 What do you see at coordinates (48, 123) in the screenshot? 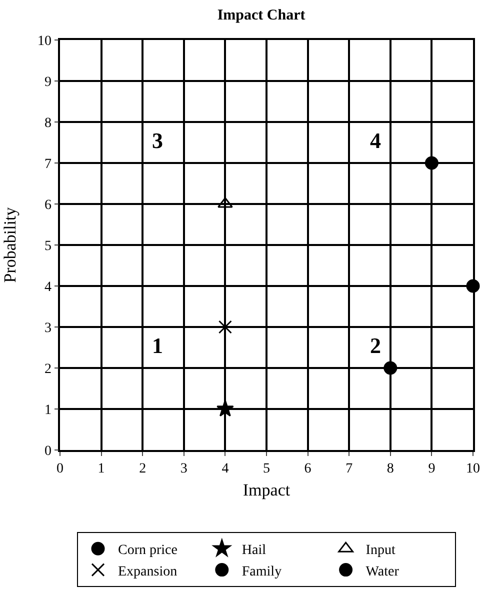
I see `y-tick-label: 8` at bounding box center [48, 123].